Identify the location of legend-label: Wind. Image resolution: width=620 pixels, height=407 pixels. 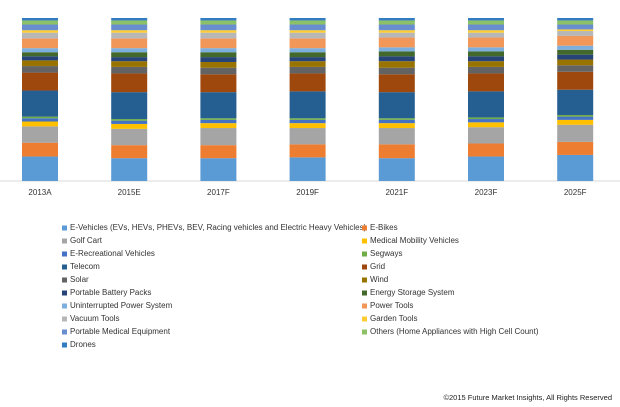
(379, 279).